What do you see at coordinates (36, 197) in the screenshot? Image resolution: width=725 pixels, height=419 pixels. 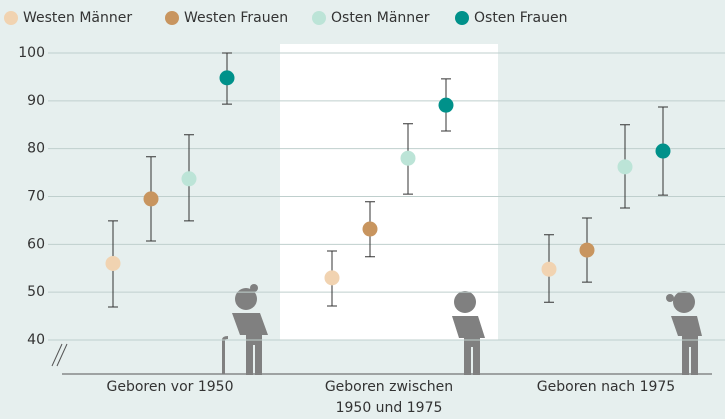 I see `y-tick-label: 70` at bounding box center [36, 197].